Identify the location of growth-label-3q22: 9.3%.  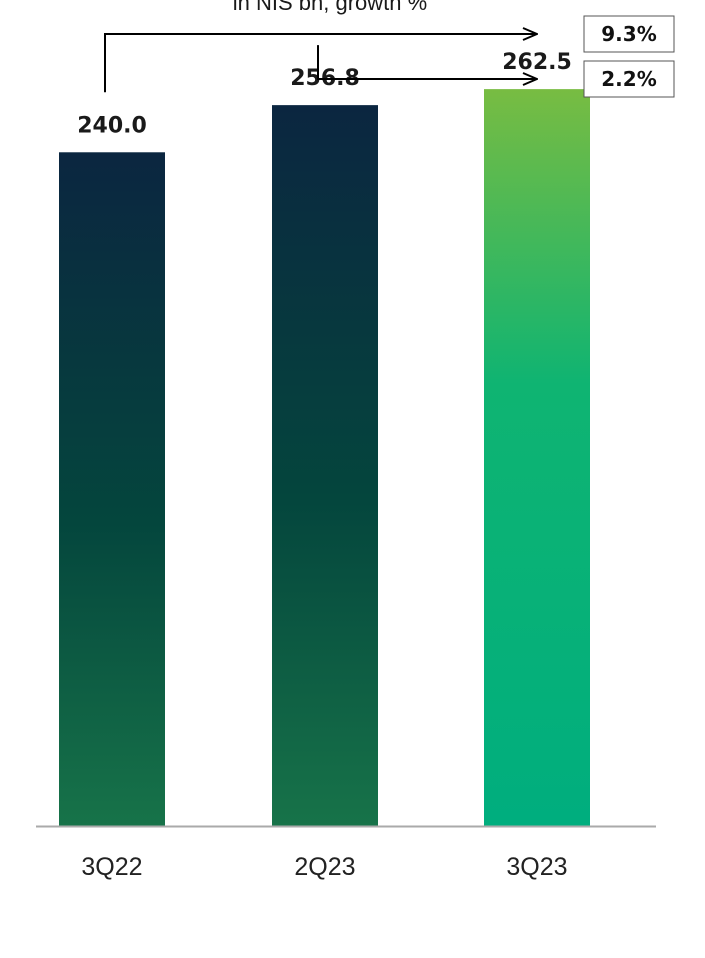
(628, 34).